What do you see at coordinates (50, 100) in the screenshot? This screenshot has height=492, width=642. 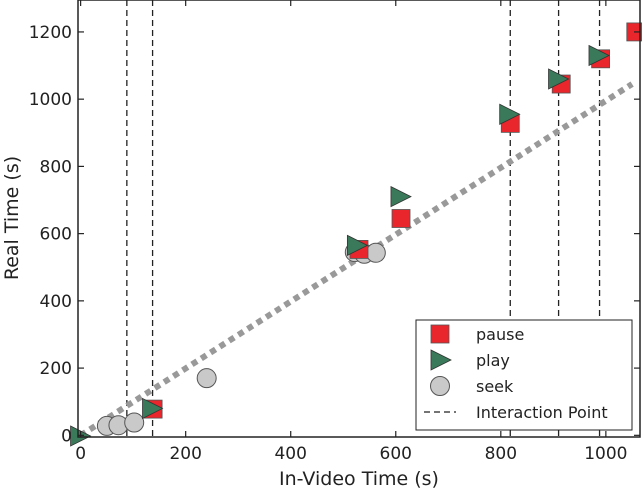 I see `y-tick-label: 1000` at bounding box center [50, 100].